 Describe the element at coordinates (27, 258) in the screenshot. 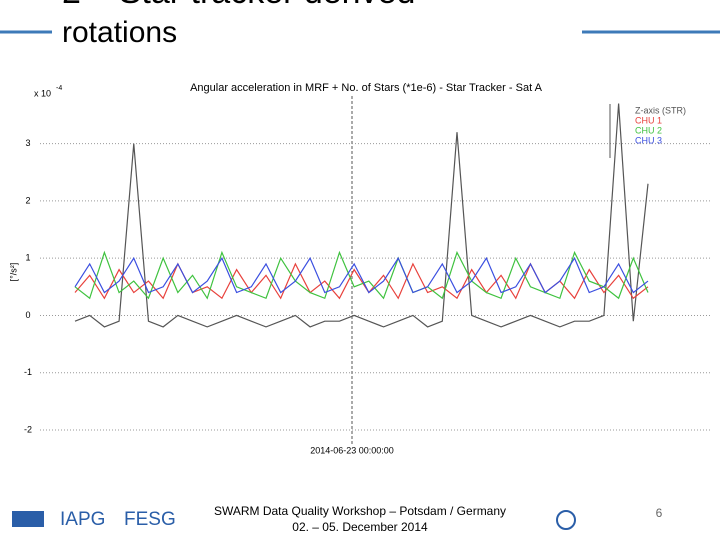

I see `y-tick-label: 1` at that location.